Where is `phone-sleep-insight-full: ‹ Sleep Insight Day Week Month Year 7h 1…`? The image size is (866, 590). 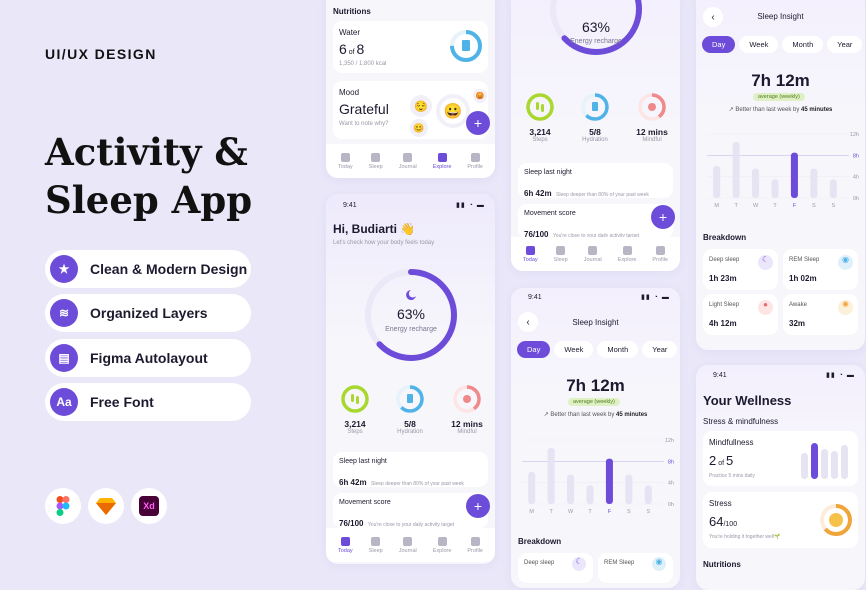 phone-sleep-insight-full: ‹ Sleep Insight Day Week Month Year 7h 1… is located at coordinates (780, 175).